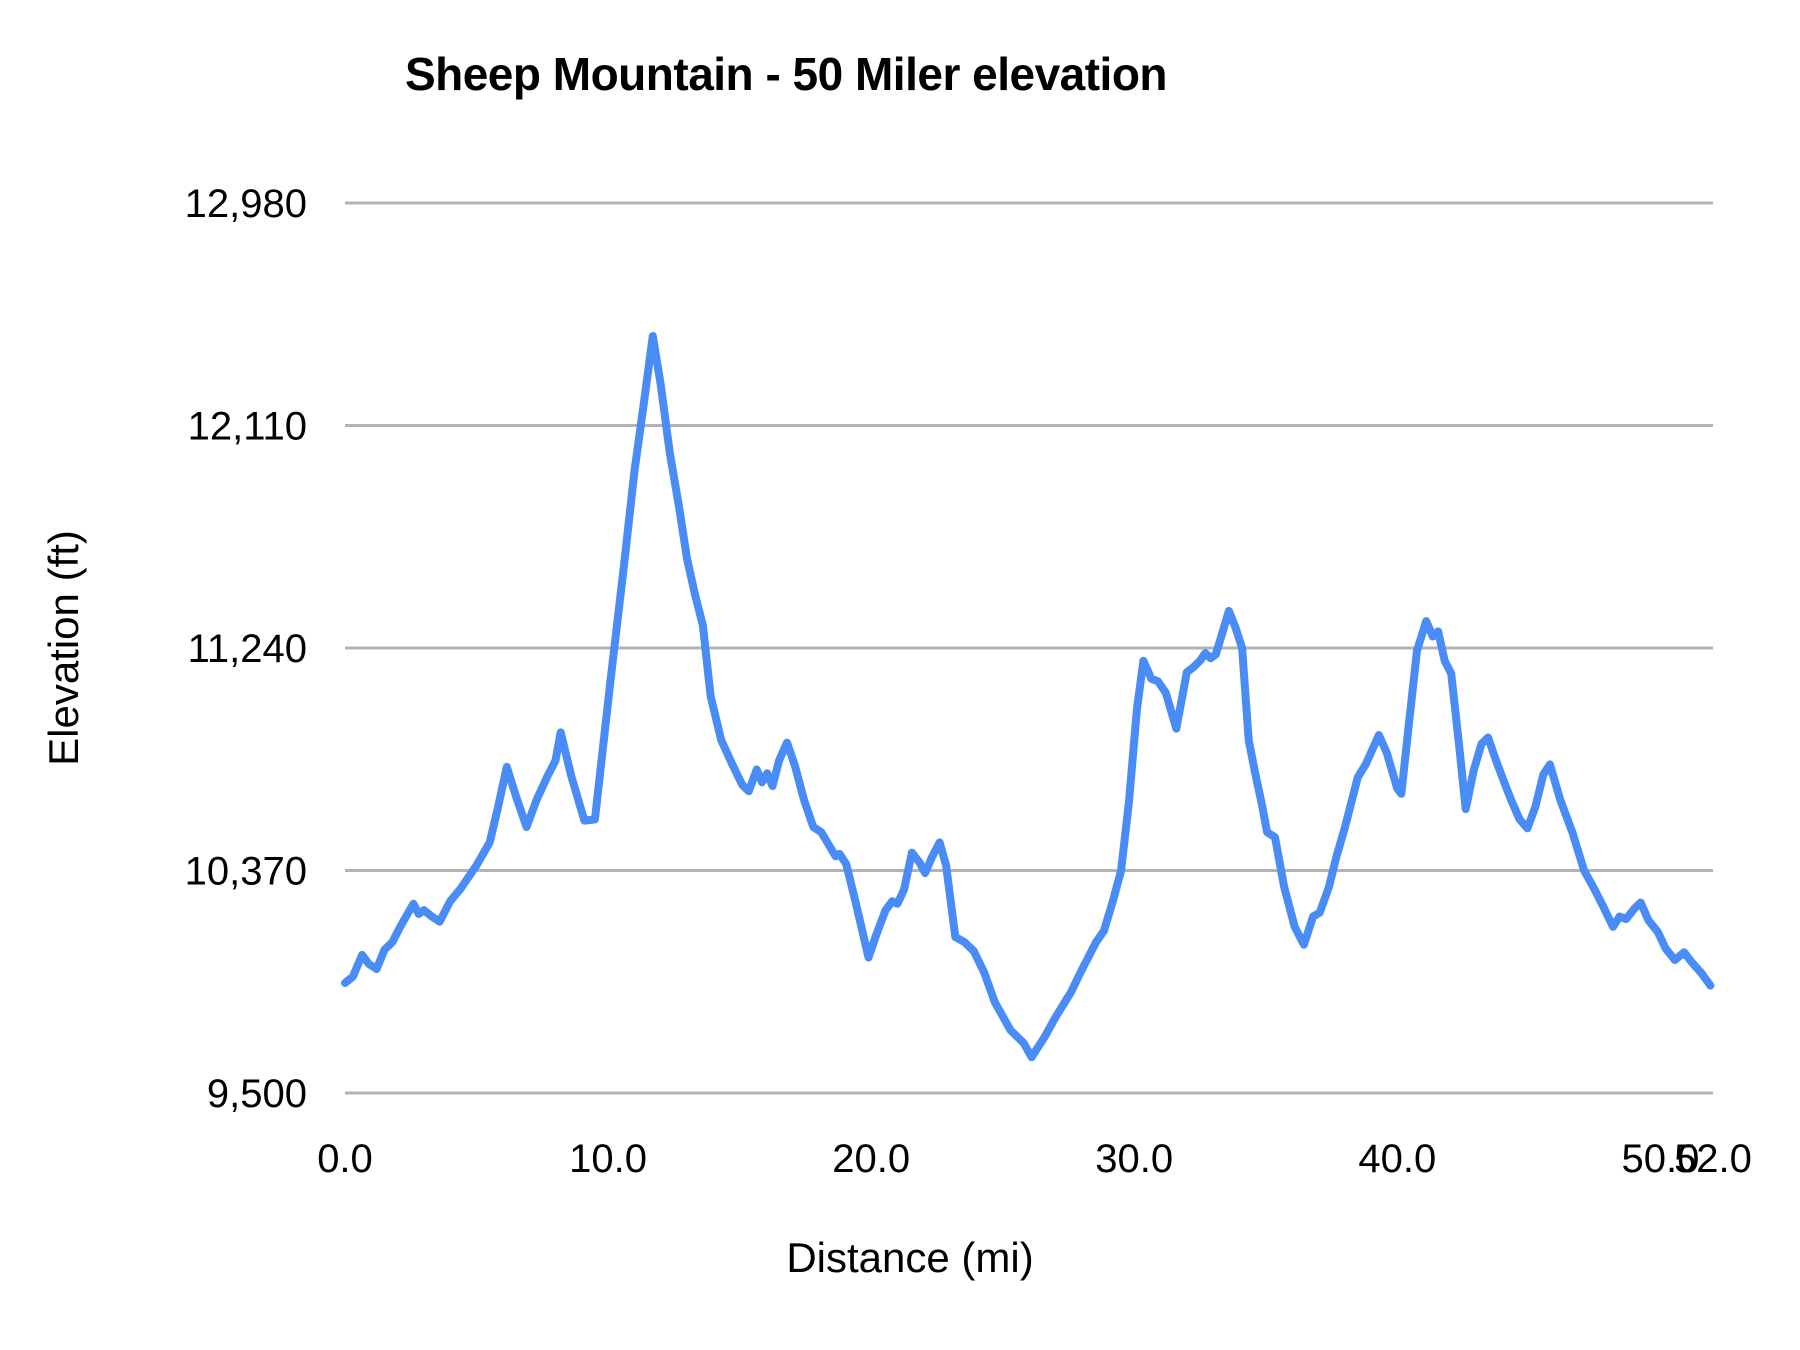  Describe the element at coordinates (871, 1159) in the screenshot. I see `x-tick-label: 20.0` at that location.